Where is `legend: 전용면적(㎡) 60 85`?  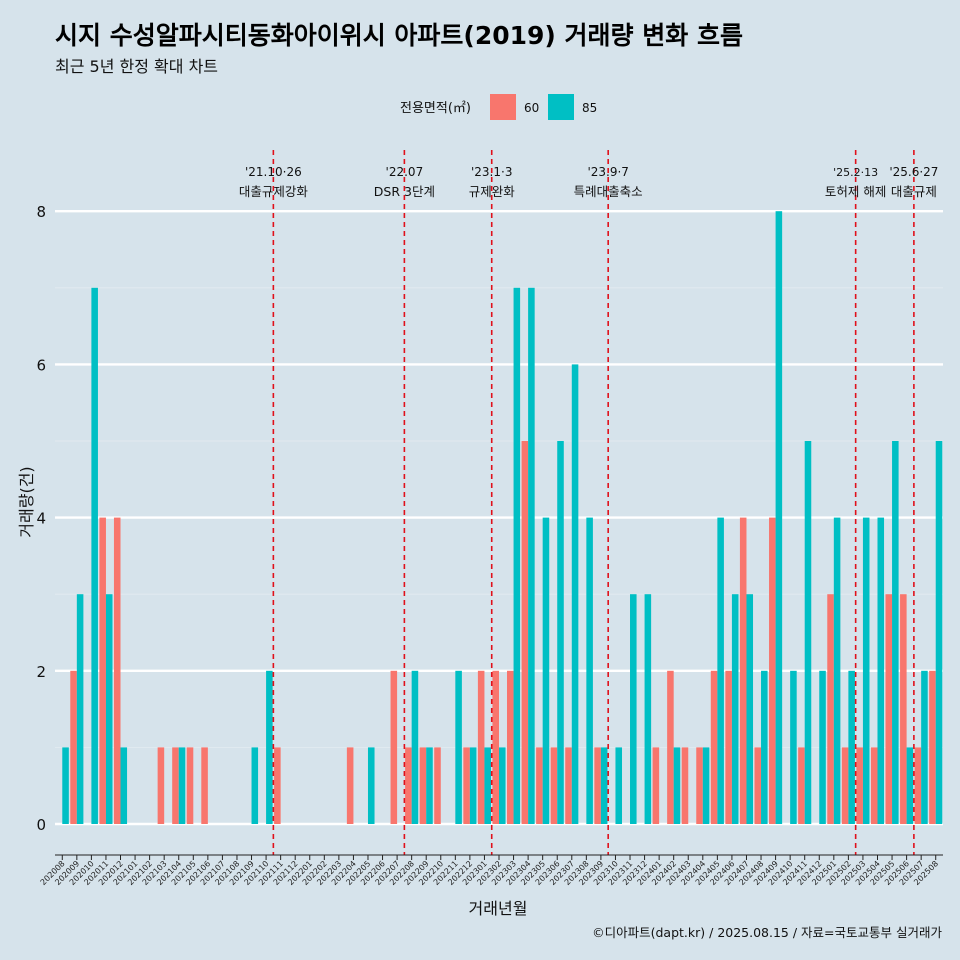
legend: 전용면적(㎡) 60 85 is located at coordinates (498, 107).